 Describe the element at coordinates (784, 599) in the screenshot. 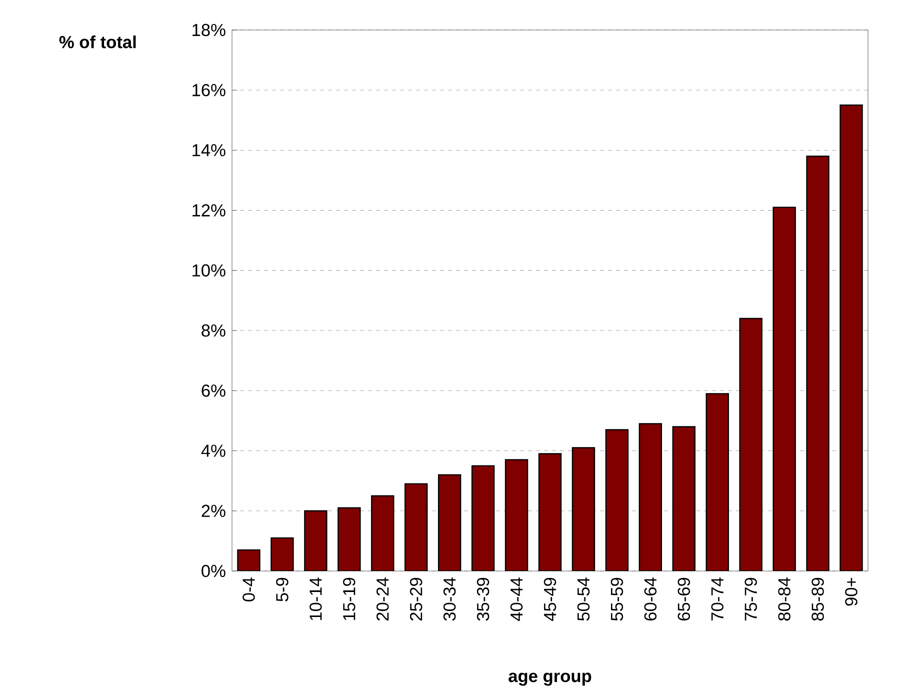

I see `x-tick-label: 80-84` at that location.